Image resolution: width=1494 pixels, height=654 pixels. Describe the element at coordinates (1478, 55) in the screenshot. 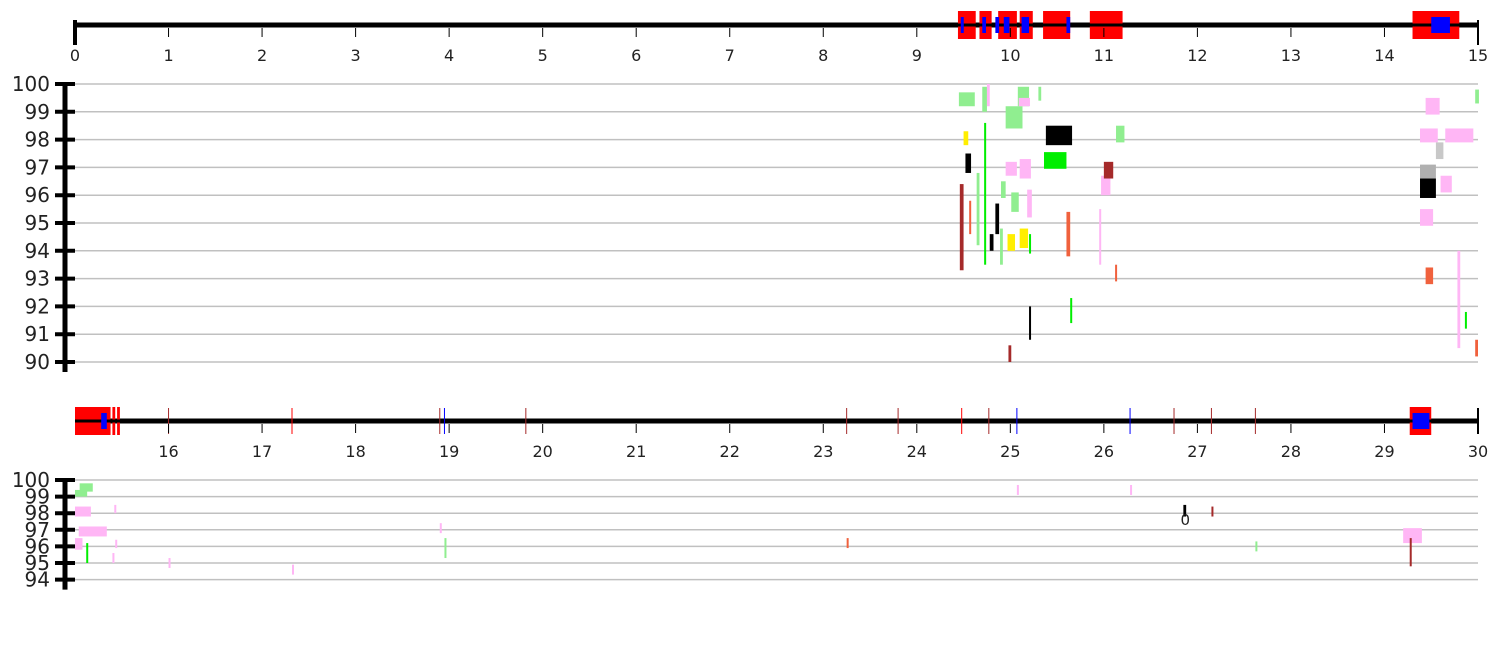

I see `x-tick-label: 15` at that location.